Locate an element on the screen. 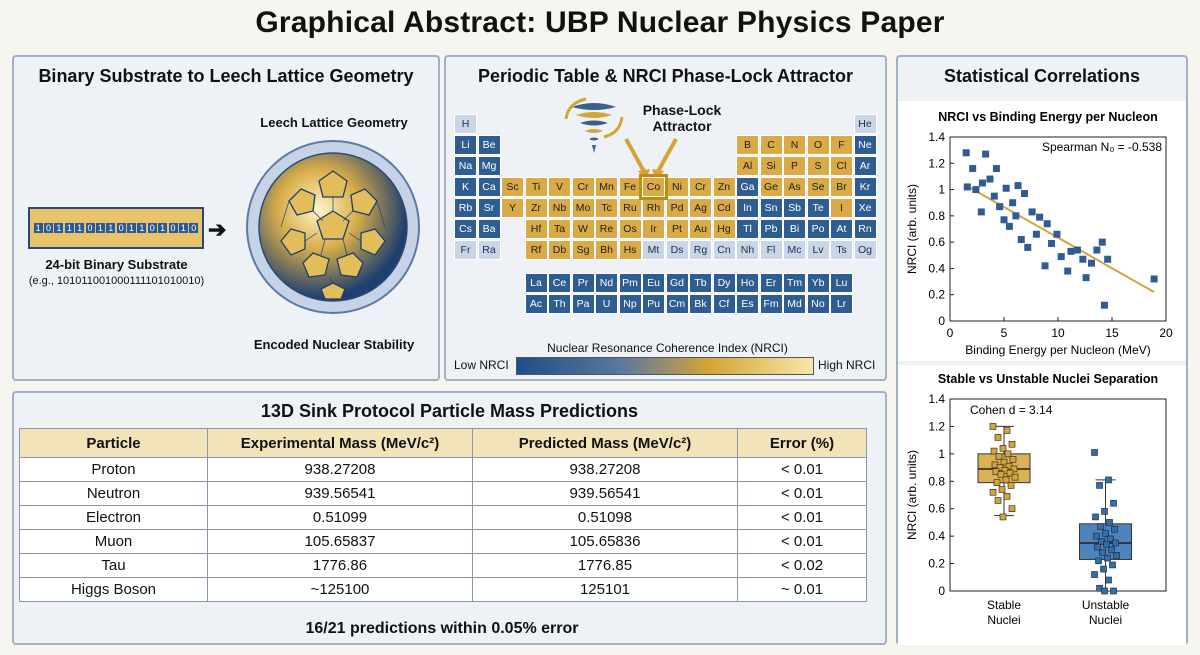 This screenshot has width=1200, height=655. element-li: Li is located at coordinates (465, 145).